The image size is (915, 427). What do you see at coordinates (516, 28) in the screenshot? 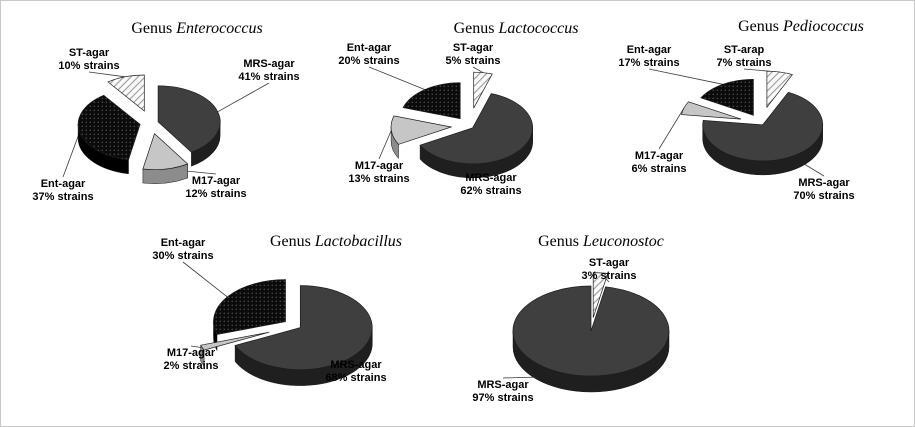
I see `chart-title: Genus Lactococcus` at bounding box center [516, 28].